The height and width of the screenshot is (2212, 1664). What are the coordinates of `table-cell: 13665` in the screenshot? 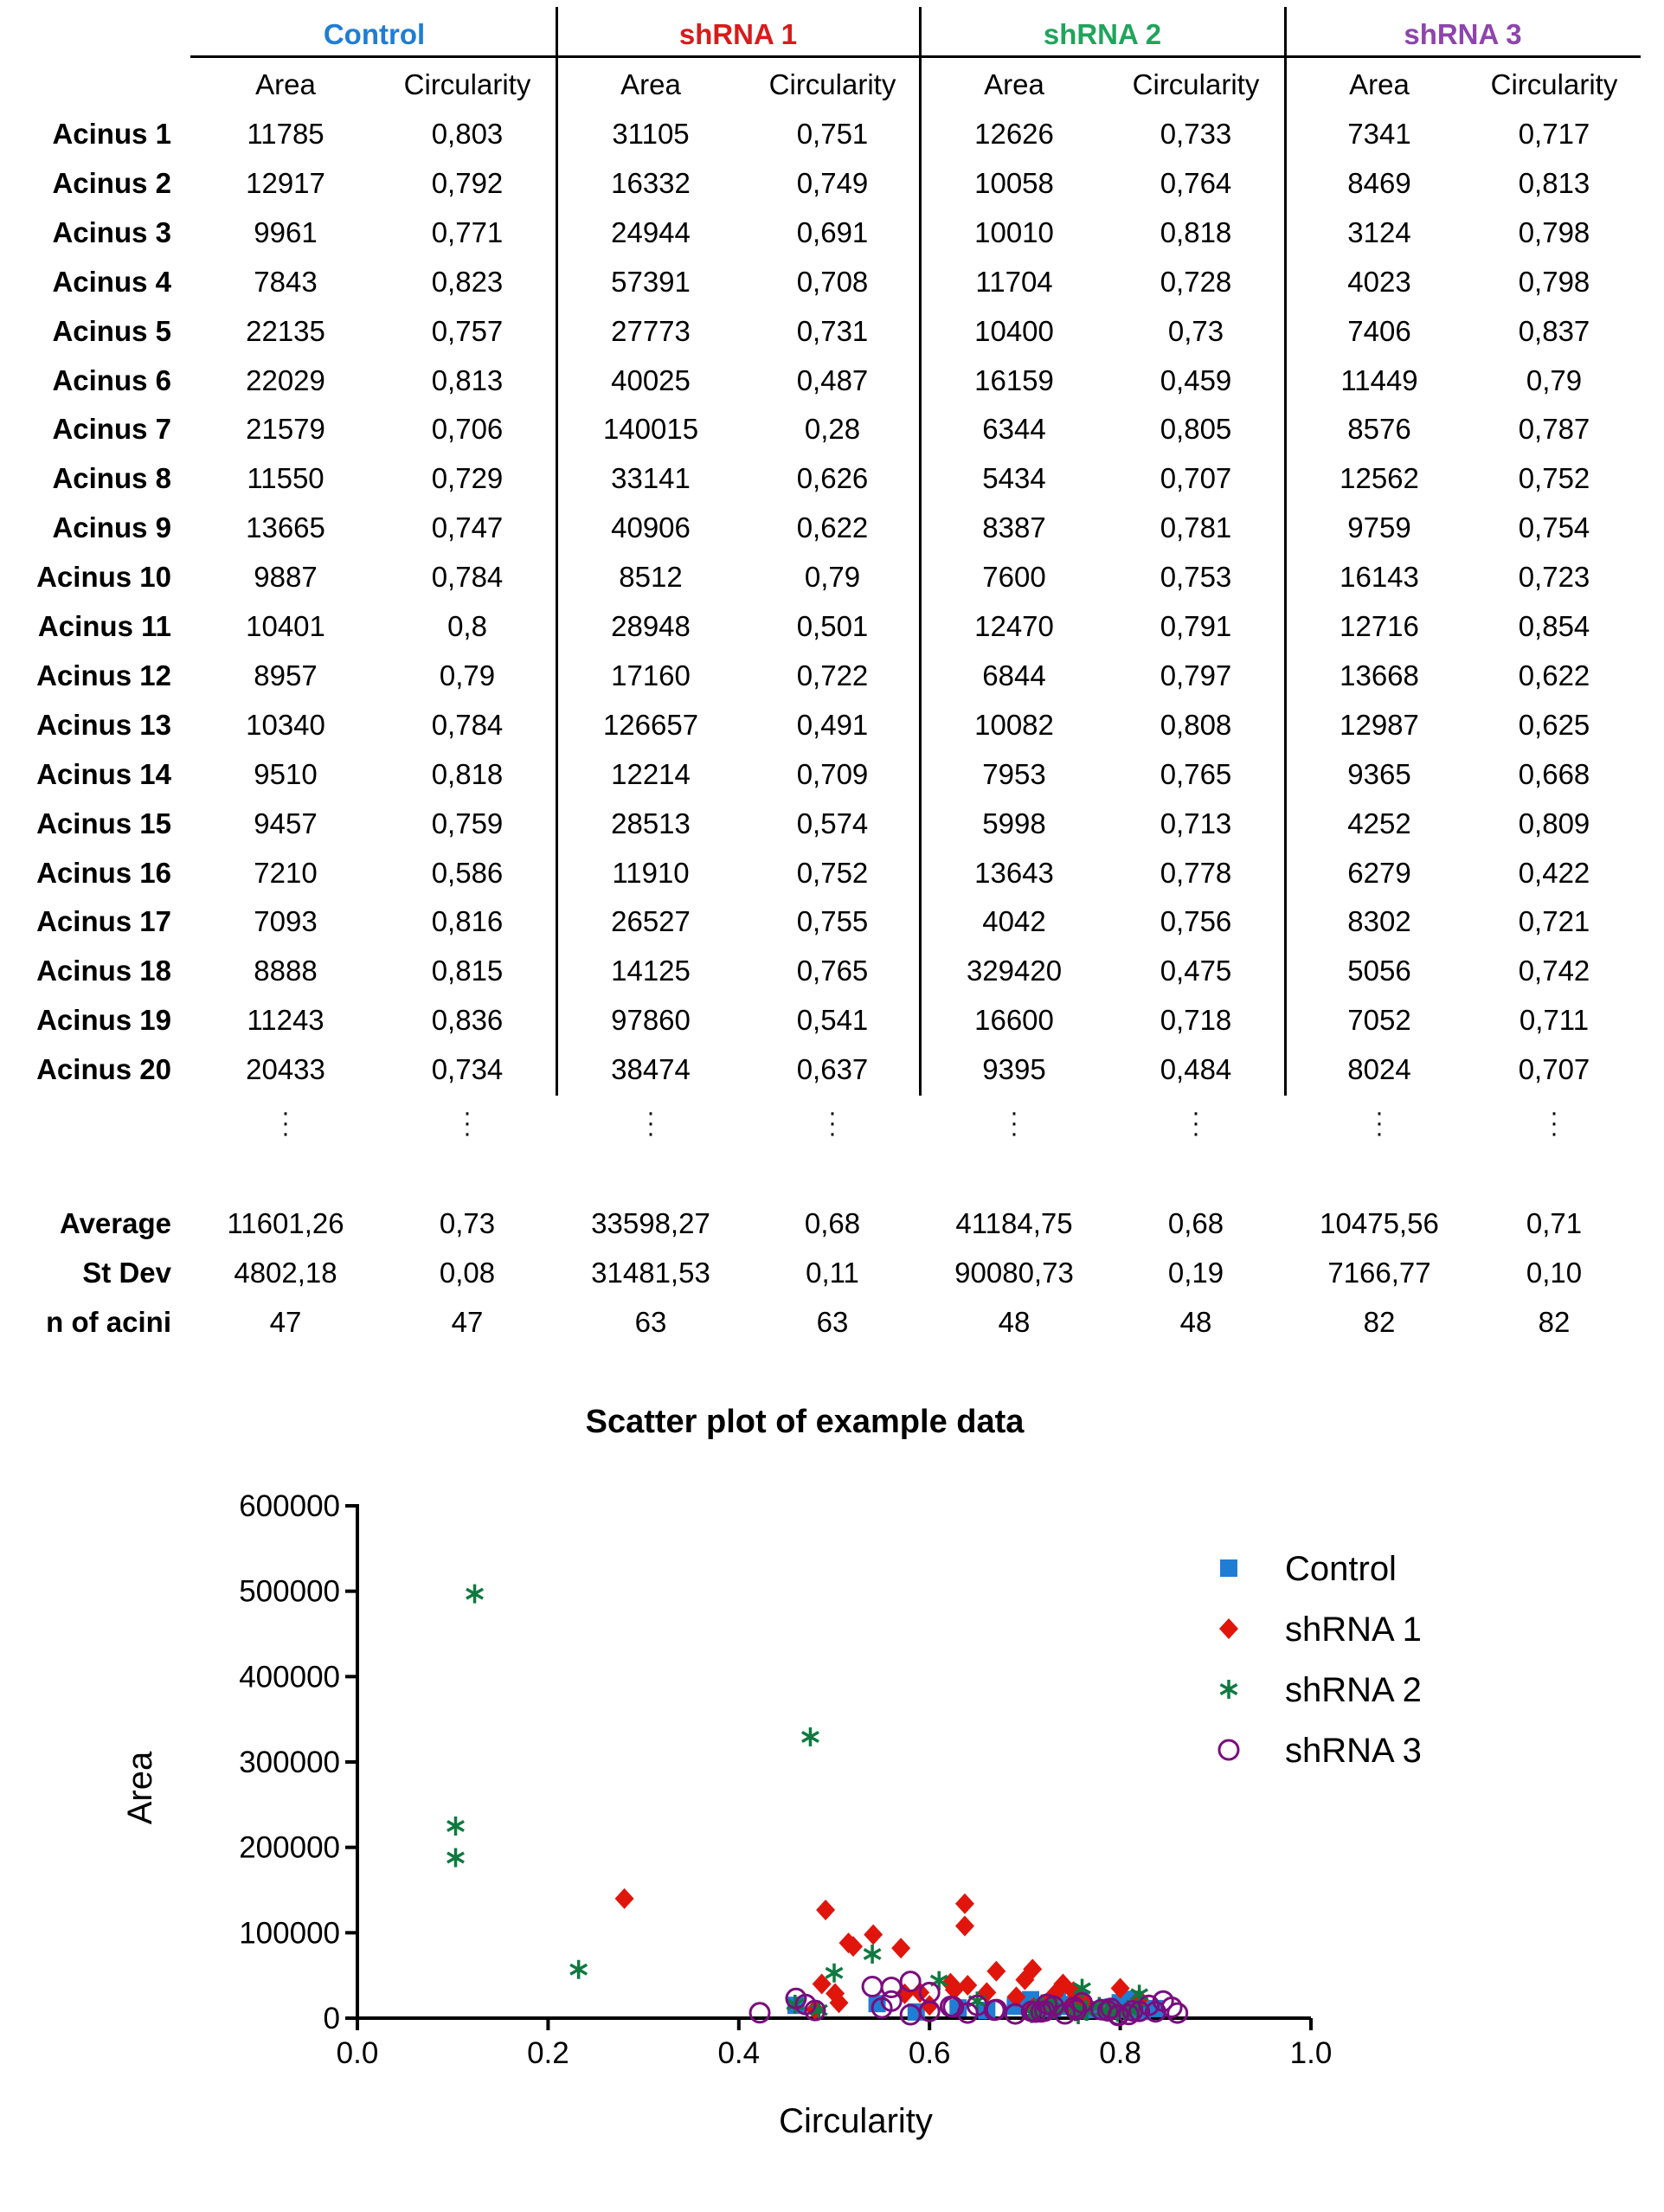 It's located at (286, 527).